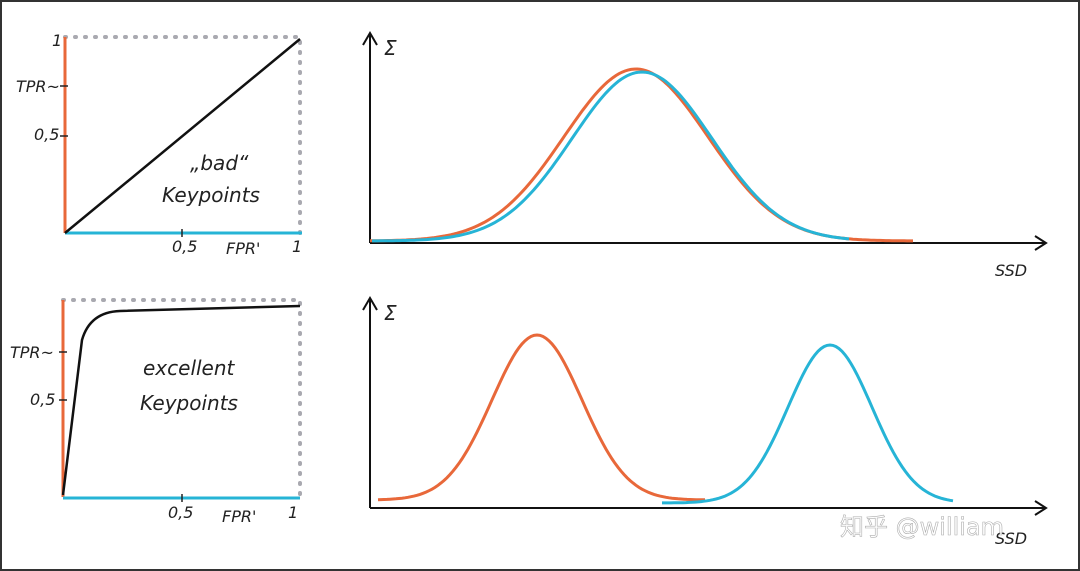 The width and height of the screenshot is (1080, 571). I want to click on watermark: 知乎 @william, so click(922, 527).